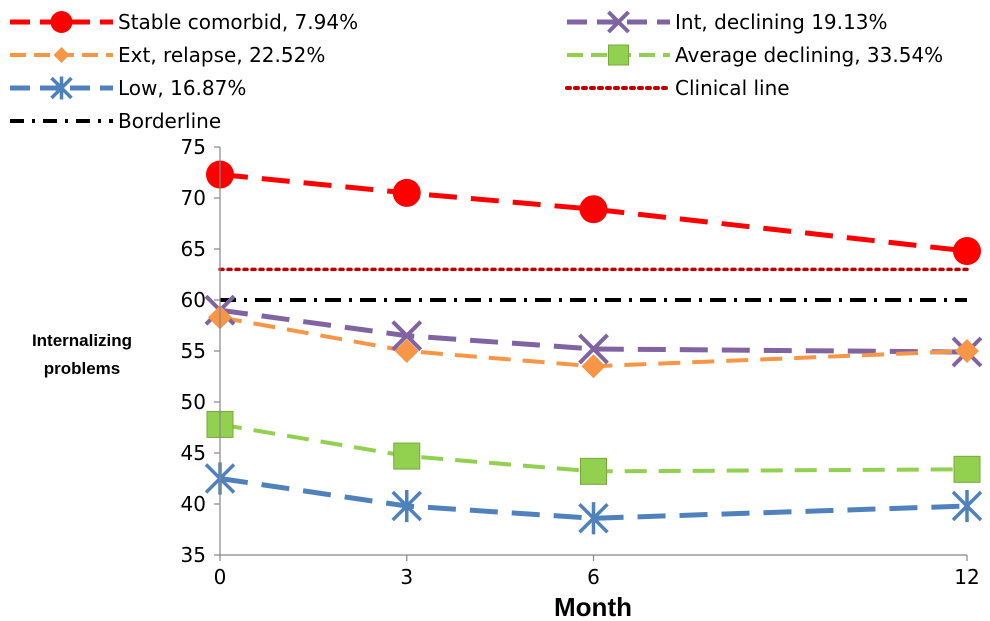  What do you see at coordinates (966, 577) in the screenshot?
I see `x-tick-label: 12` at bounding box center [966, 577].